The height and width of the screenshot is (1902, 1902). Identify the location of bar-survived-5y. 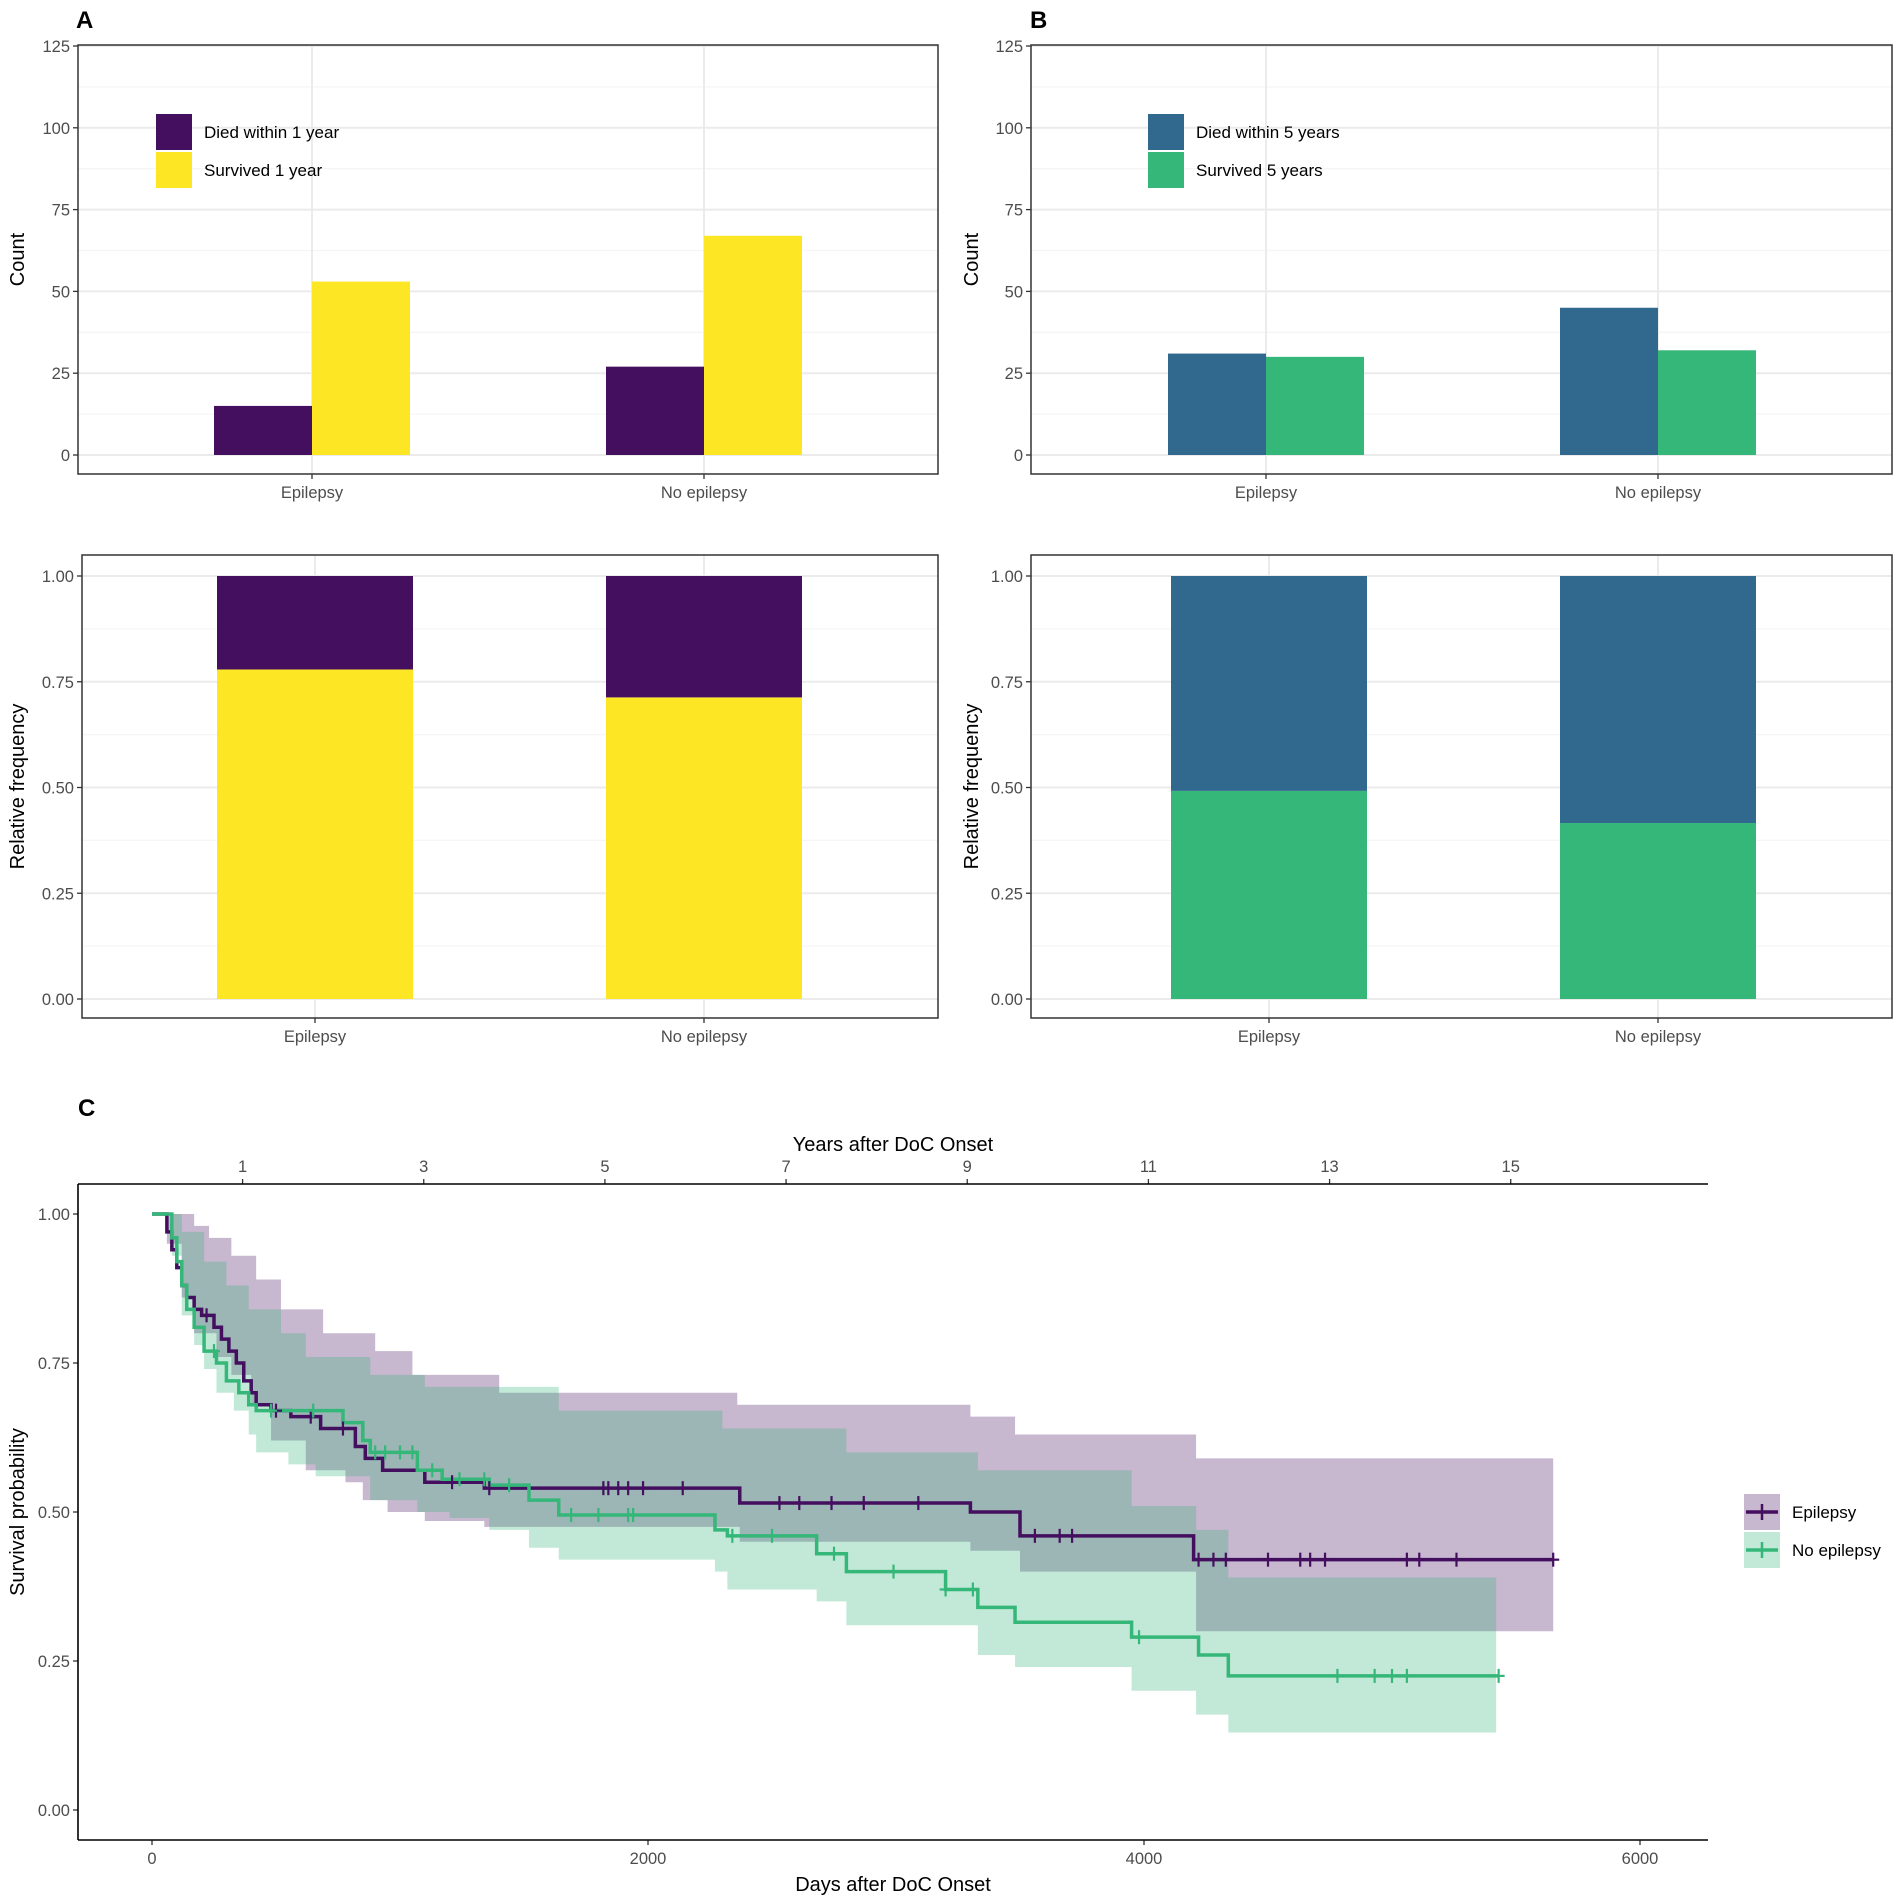
(1315, 405).